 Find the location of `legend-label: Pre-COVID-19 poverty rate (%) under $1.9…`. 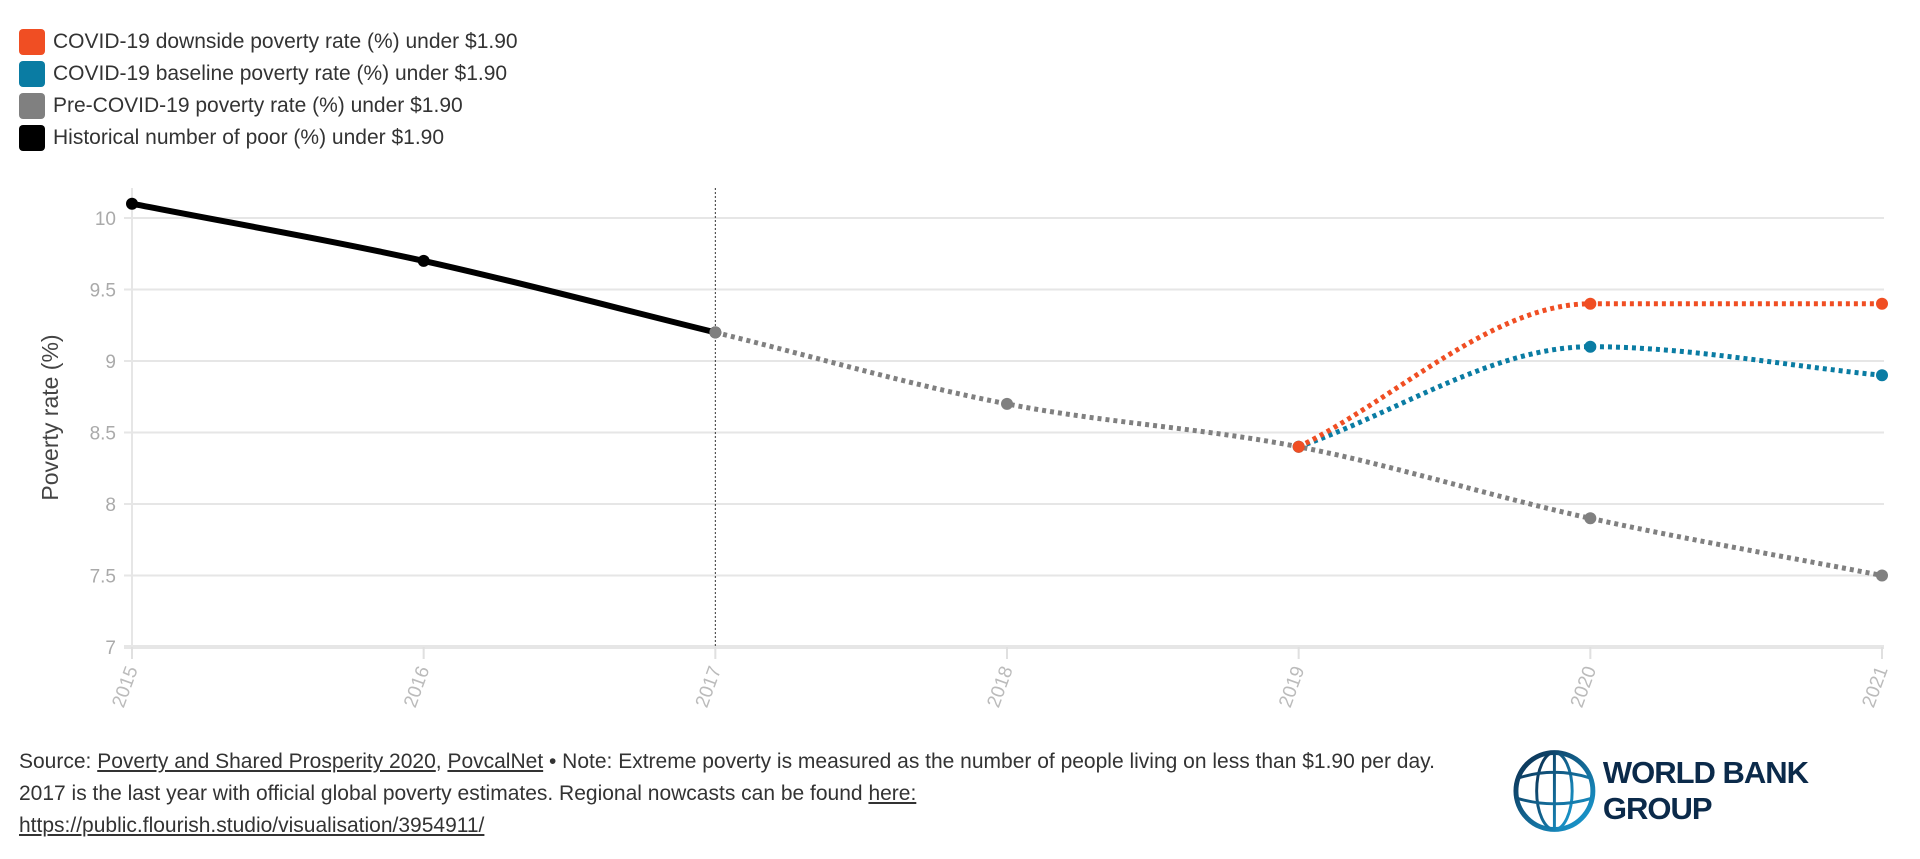

legend-label: Pre-COVID-19 poverty rate (%) under $1.9… is located at coordinates (258, 105).